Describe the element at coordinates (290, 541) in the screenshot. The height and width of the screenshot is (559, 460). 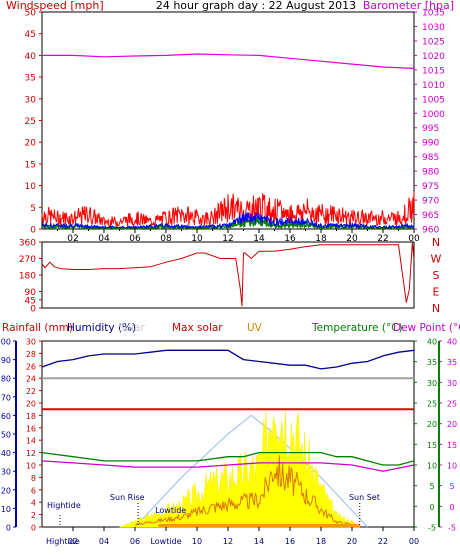
I see `multi-x-tick-label: 16` at that location.